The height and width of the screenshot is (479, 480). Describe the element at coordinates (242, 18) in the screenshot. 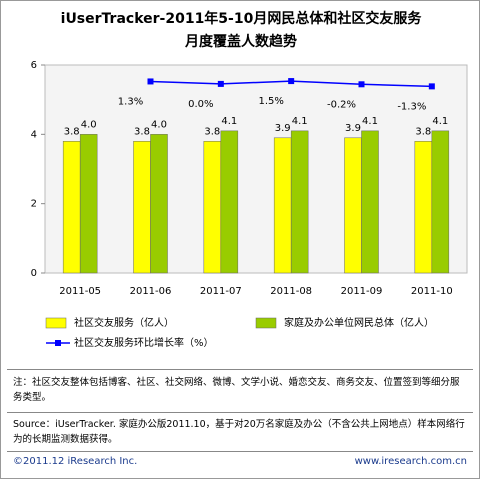

I see `chart-title: iUserTracker-2011年5-10月网民总体和社区交友服务` at that location.